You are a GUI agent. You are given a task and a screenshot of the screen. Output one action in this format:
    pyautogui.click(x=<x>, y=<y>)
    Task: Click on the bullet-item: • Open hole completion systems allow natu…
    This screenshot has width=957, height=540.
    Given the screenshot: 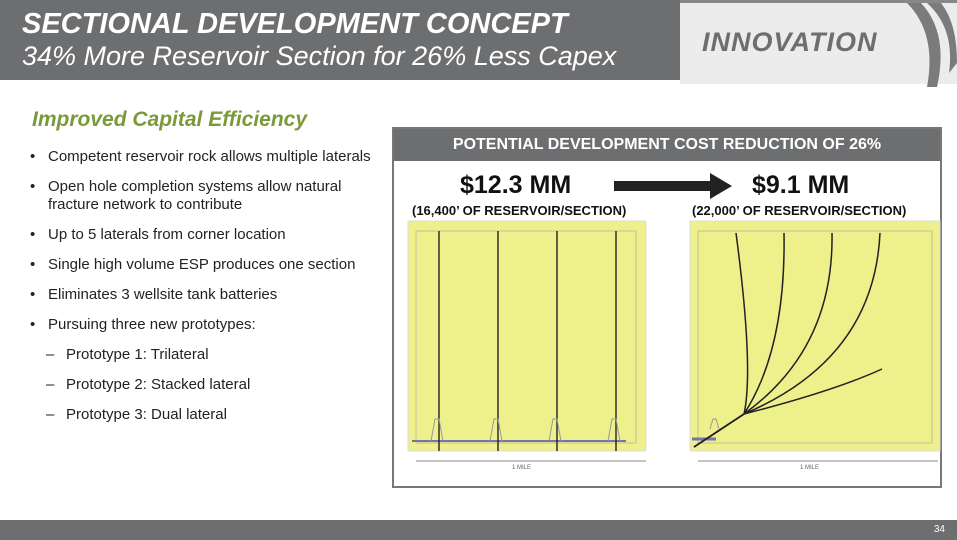 What is the action you would take?
    pyautogui.click(x=205, y=196)
    